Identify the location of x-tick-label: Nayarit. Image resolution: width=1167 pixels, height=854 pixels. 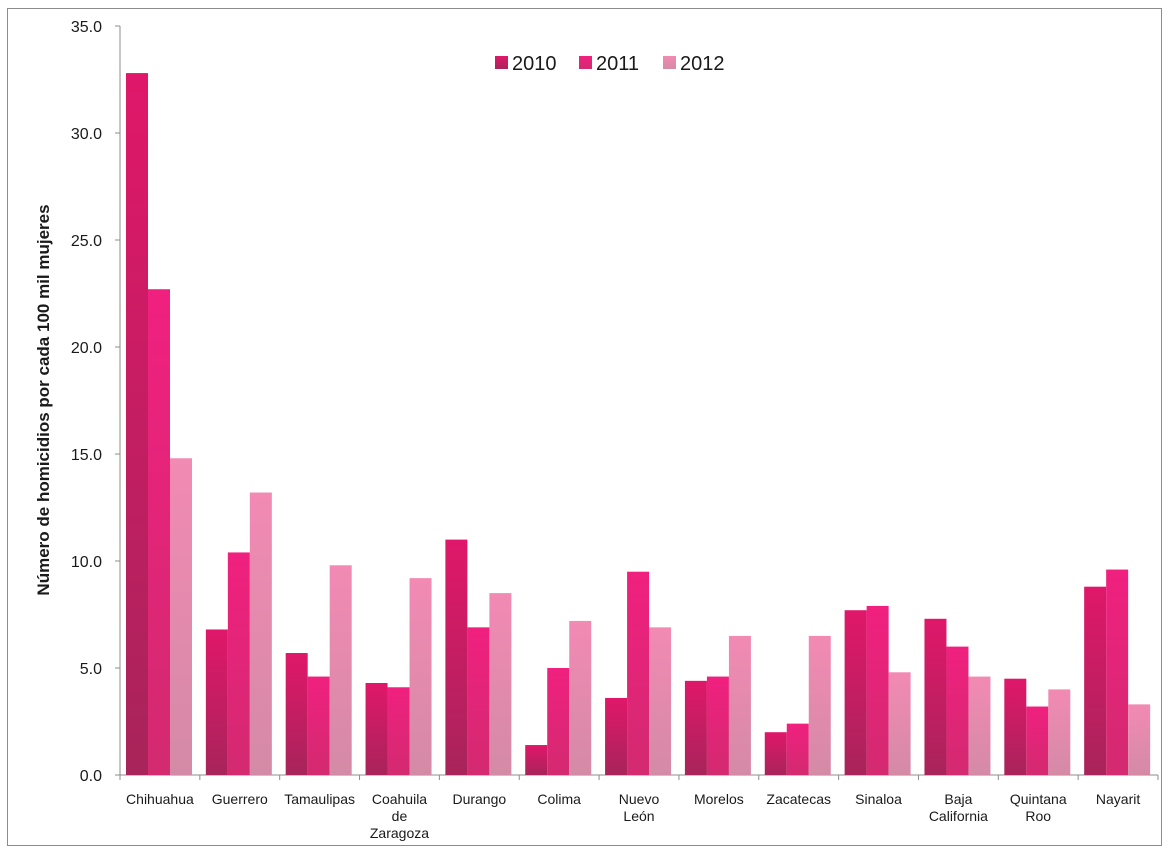
(1118, 799).